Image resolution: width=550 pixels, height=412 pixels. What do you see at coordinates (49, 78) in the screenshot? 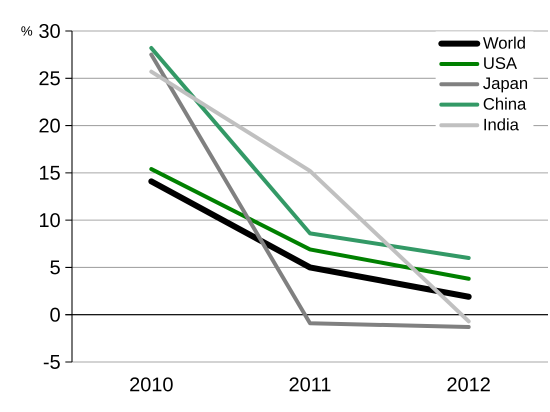
I see `y-tick-label: 25` at bounding box center [49, 78].